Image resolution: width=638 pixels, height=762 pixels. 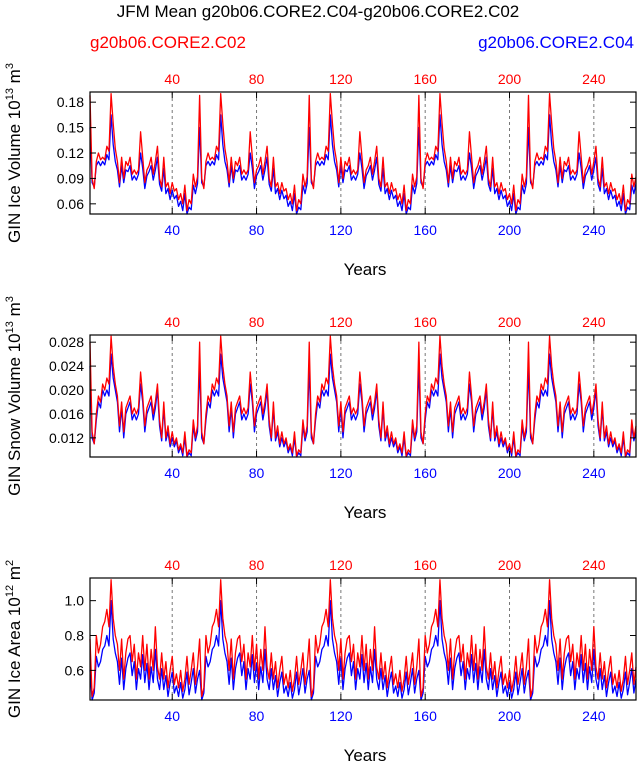 I want to click on chart-1-ylabel: GIN Ice Volume 1013 m3, so click(x=14, y=153).